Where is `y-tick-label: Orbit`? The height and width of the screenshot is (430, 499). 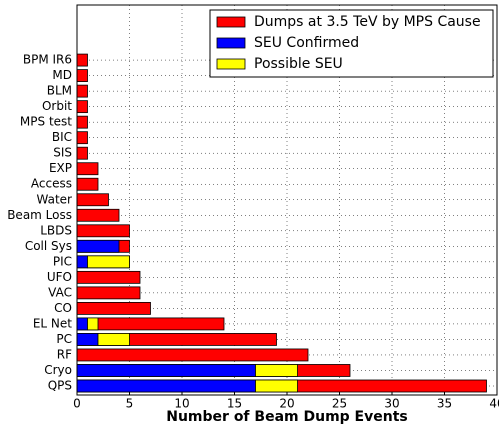
y-tick-label: Orbit is located at coordinates (57, 106).